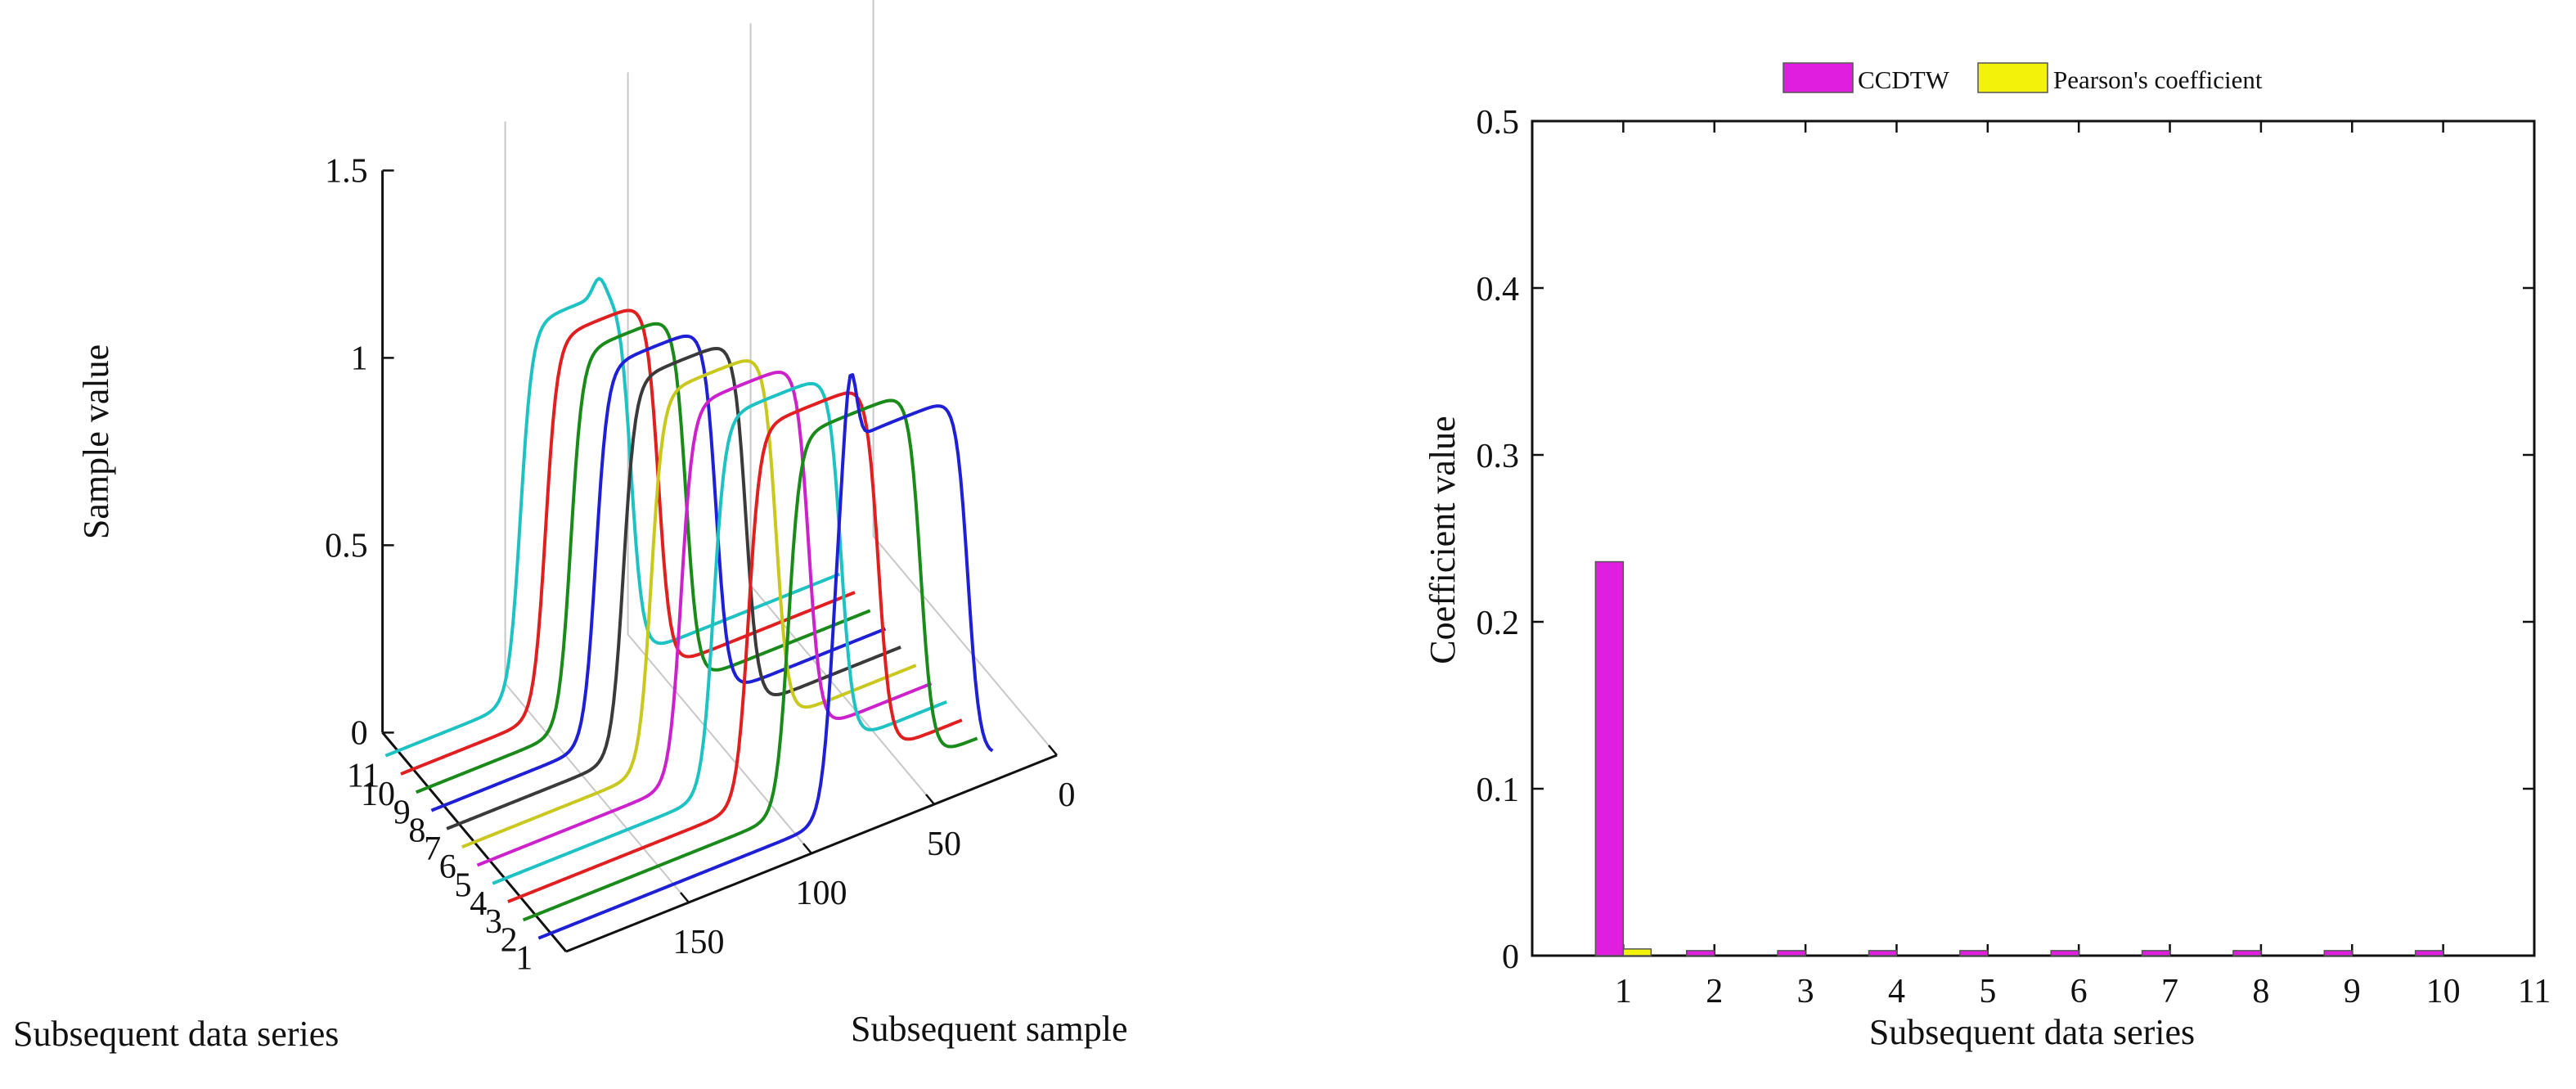  Describe the element at coordinates (1067, 795) in the screenshot. I see `x-tick-label: 0` at that location.